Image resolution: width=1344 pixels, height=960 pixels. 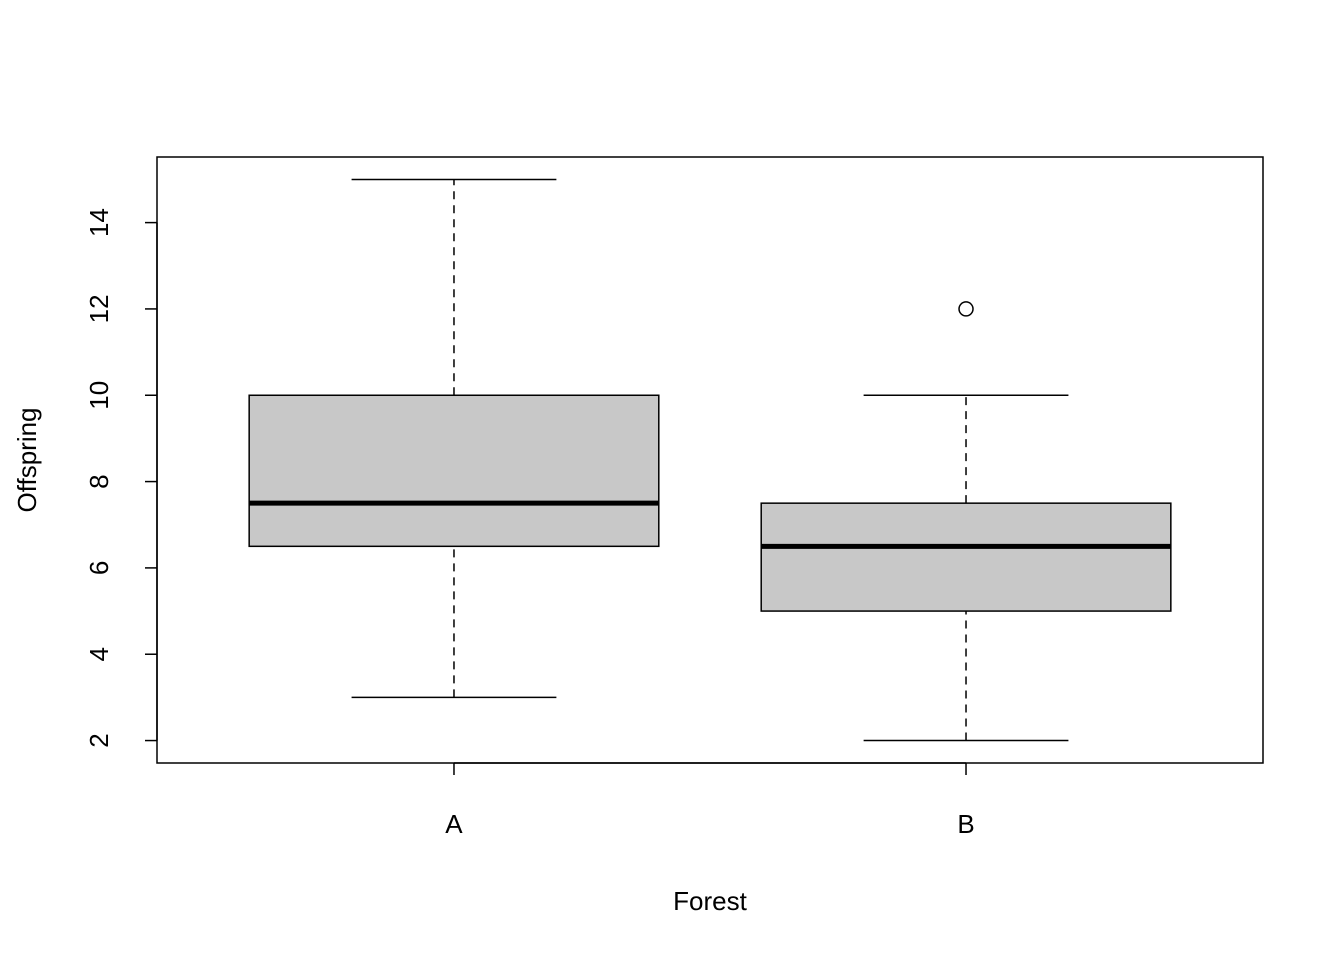 I want to click on x-axis-label: Forest, so click(x=710, y=901).